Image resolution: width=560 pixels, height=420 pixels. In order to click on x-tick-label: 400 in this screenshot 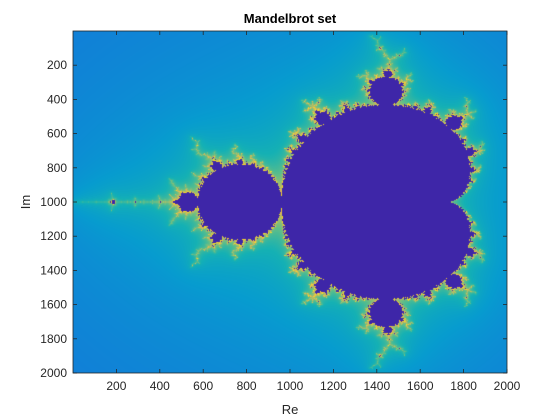, I will do `click(160, 386)`.